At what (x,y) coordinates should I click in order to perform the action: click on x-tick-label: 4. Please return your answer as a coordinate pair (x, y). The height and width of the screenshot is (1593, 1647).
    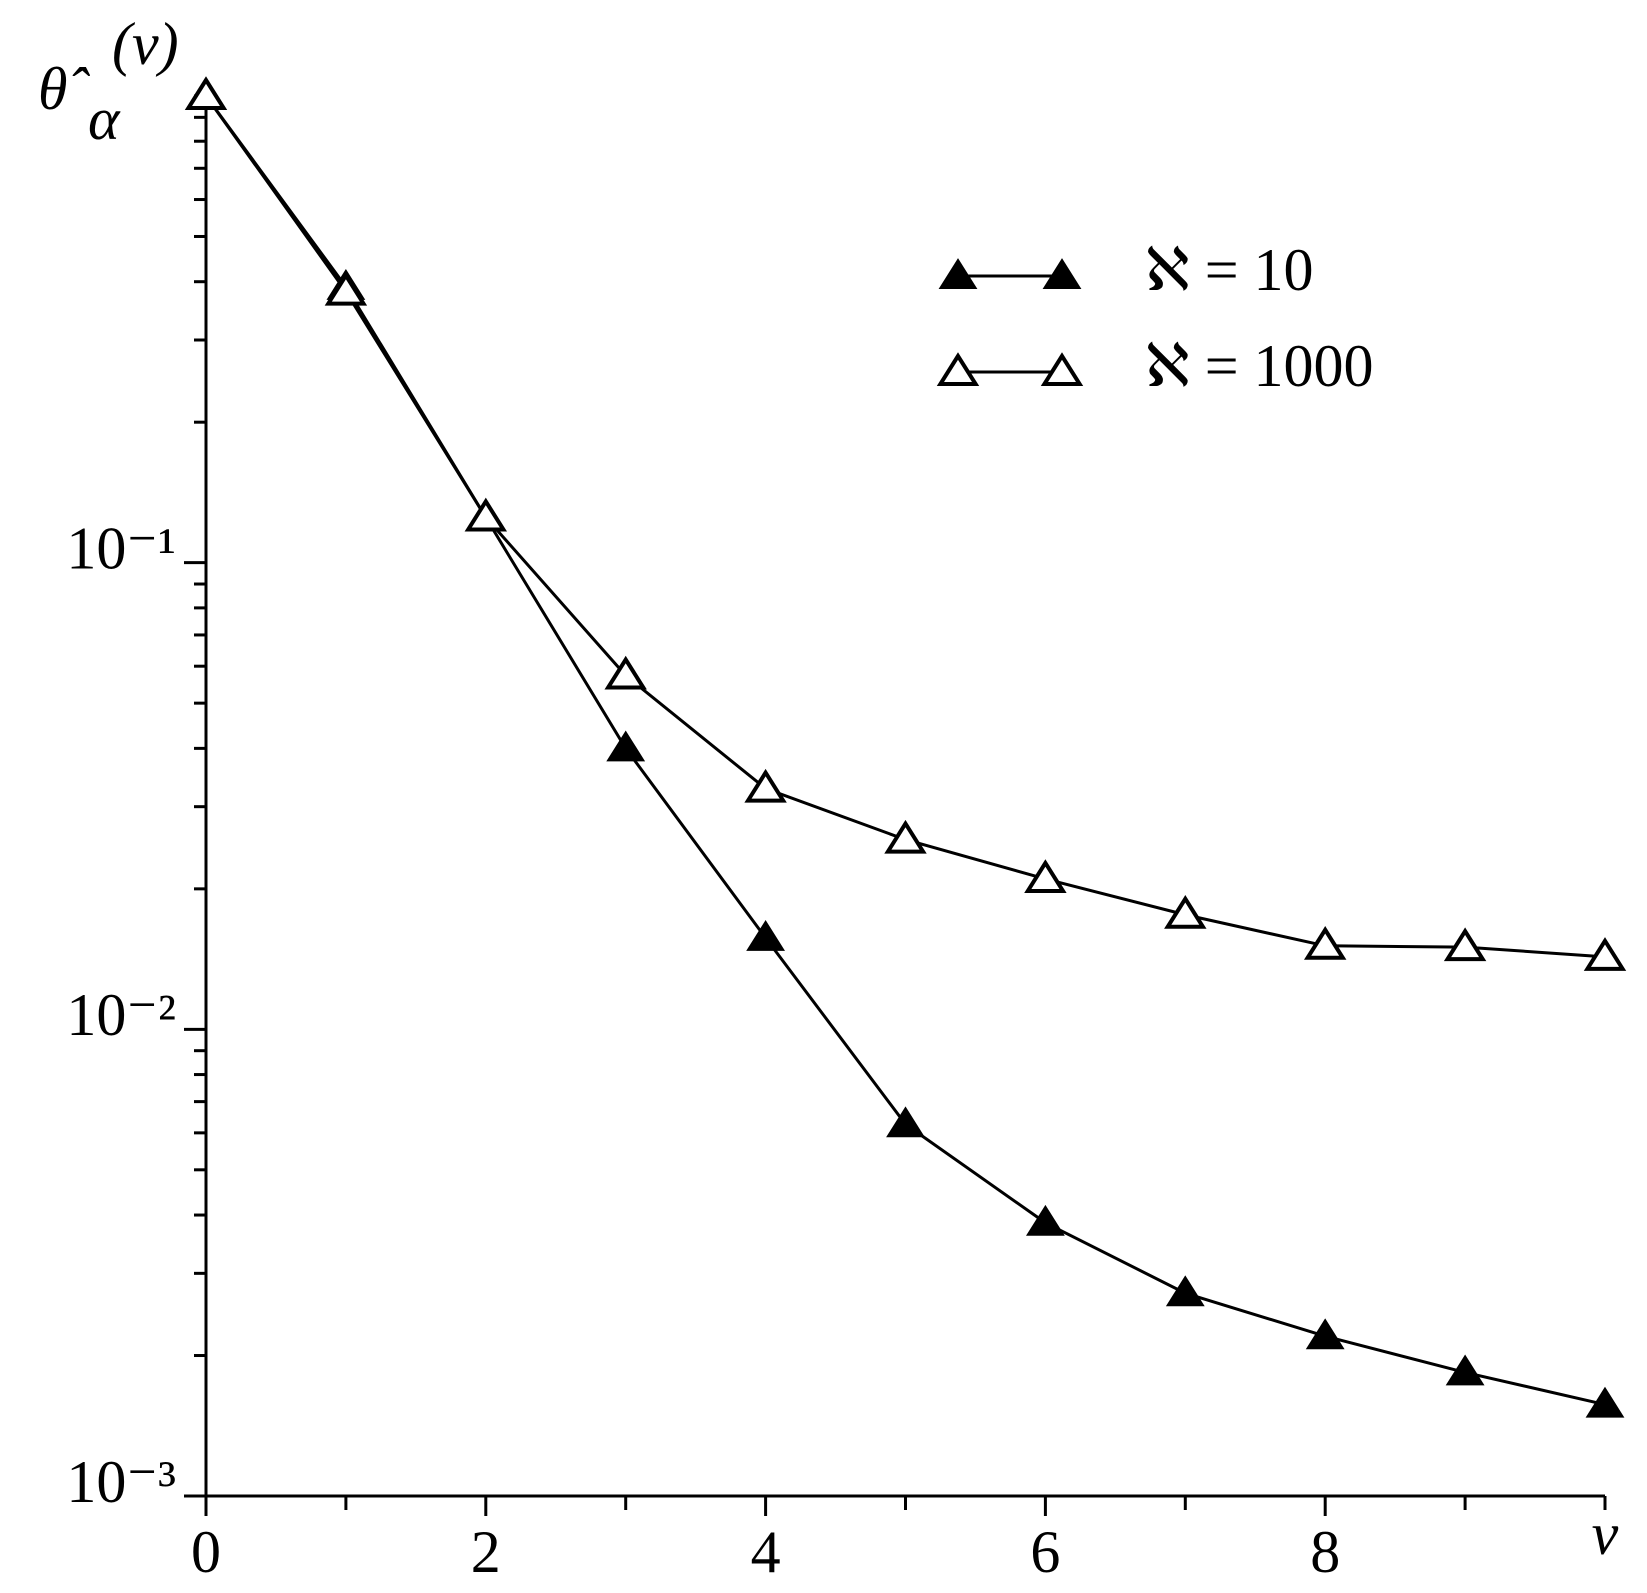
    Looking at the image, I should click on (766, 1552).